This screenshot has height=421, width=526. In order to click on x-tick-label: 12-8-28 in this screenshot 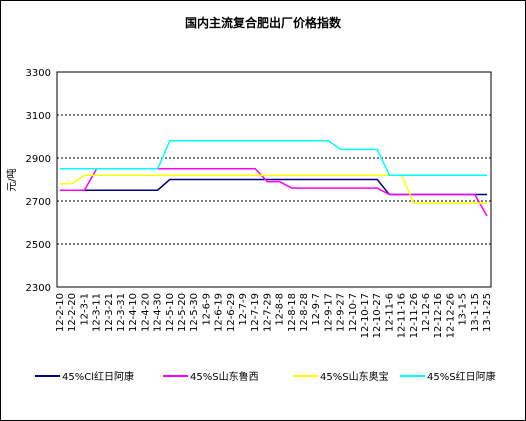, I will do `click(304, 312)`.